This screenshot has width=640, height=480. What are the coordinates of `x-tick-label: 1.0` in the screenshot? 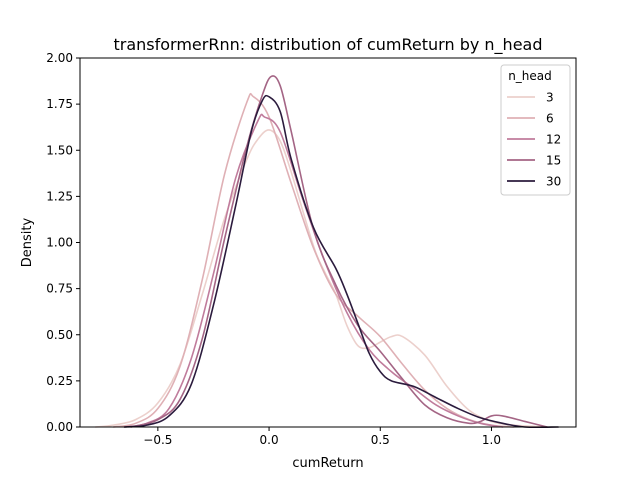 It's located at (491, 440).